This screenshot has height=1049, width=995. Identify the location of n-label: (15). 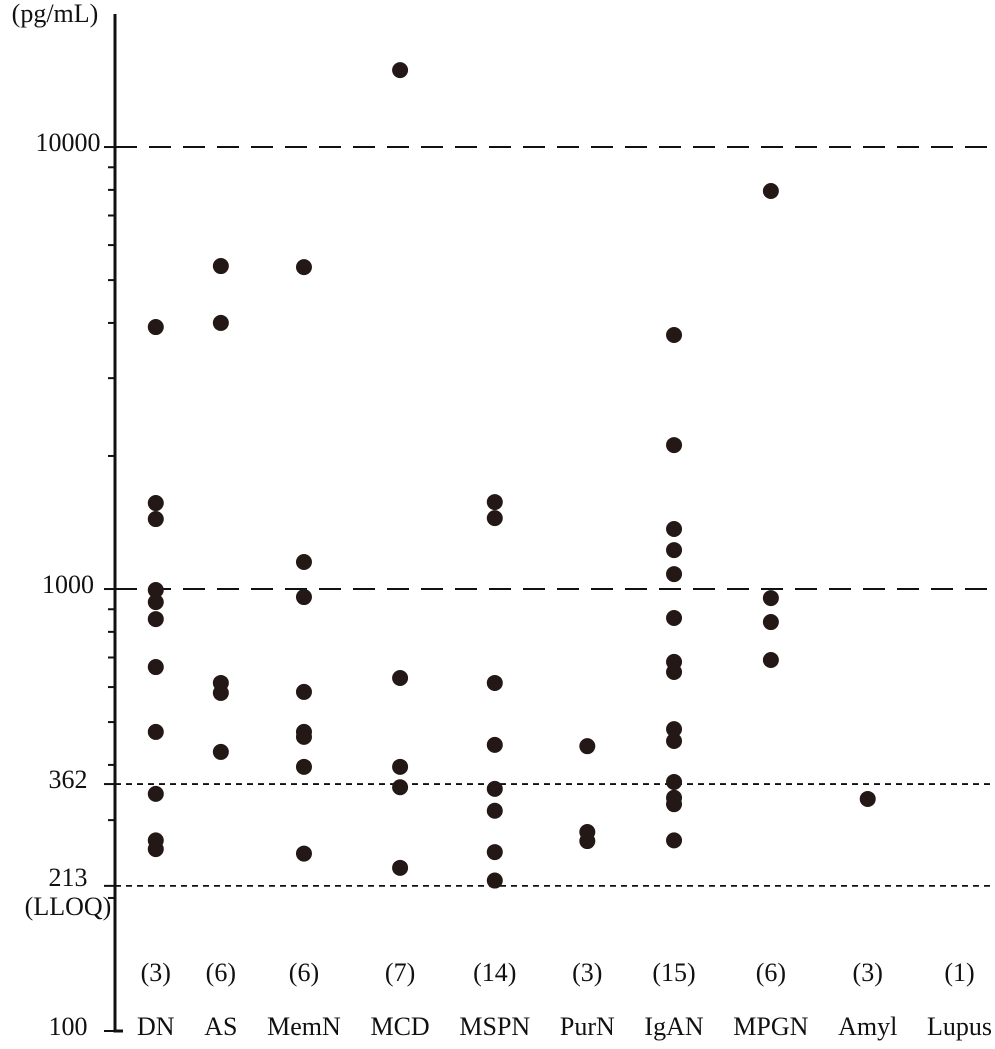
(673, 972).